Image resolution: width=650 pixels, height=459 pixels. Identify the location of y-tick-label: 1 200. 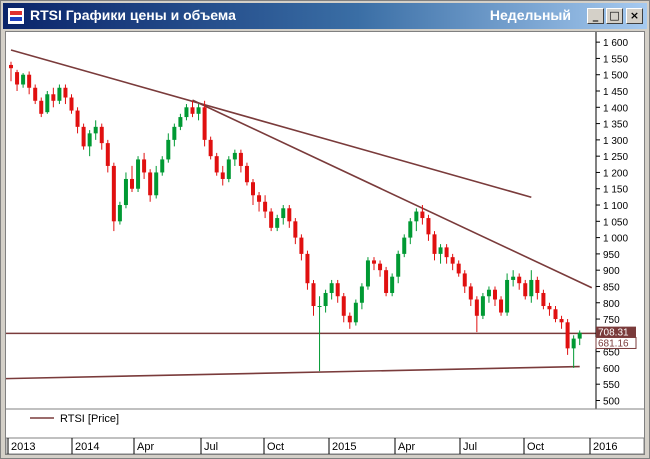
(615, 173).